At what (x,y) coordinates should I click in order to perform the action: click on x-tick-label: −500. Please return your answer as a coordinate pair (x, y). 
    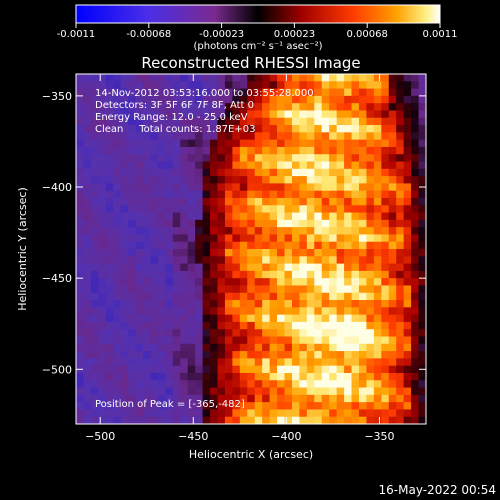
    Looking at the image, I should click on (100, 436).